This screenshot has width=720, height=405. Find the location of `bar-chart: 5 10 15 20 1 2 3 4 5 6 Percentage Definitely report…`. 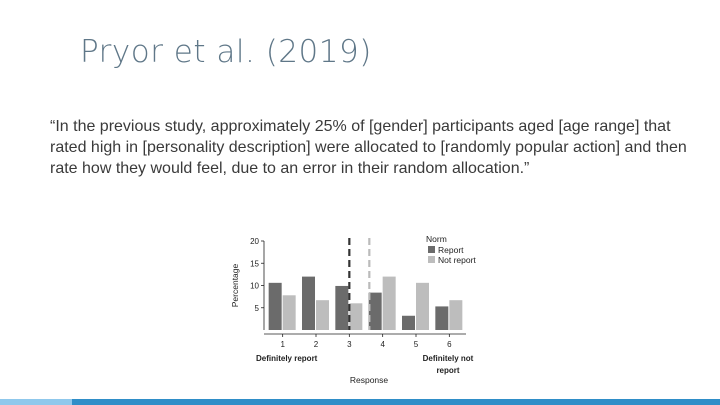

bar-chart: 5 10 15 20 1 2 3 4 5 6 Percentage Definitely report… is located at coordinates (359, 309).